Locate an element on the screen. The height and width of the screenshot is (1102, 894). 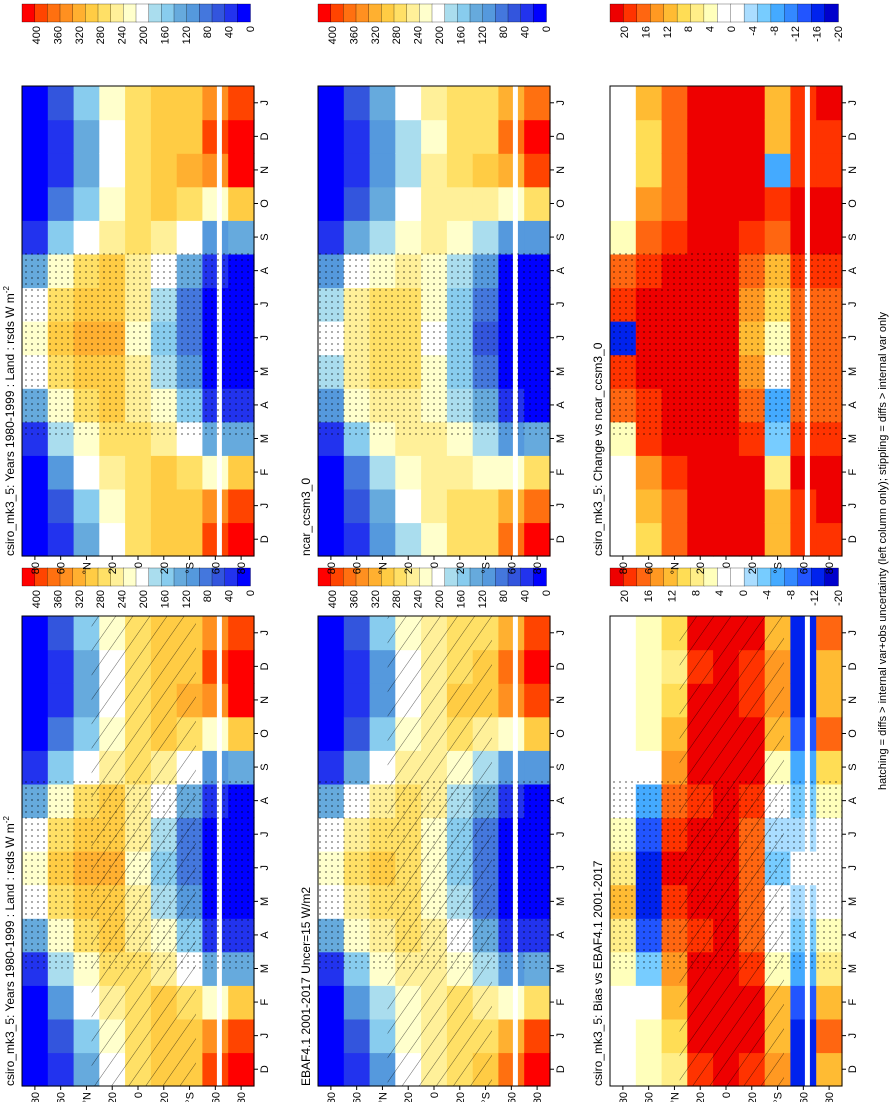
month-label-p1-12: D is located at coordinates (265, 666).